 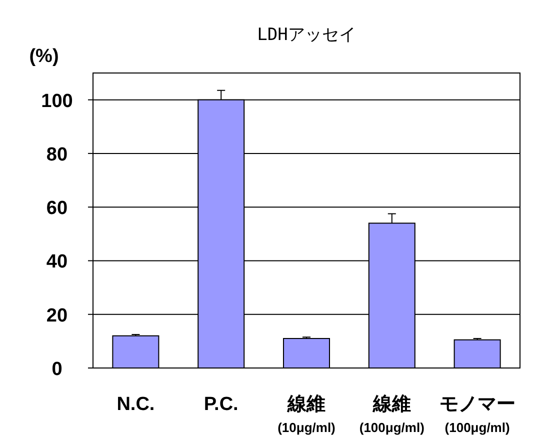 What do you see at coordinates (221, 404) in the screenshot?
I see `x-tick-label: P.C.` at bounding box center [221, 404].